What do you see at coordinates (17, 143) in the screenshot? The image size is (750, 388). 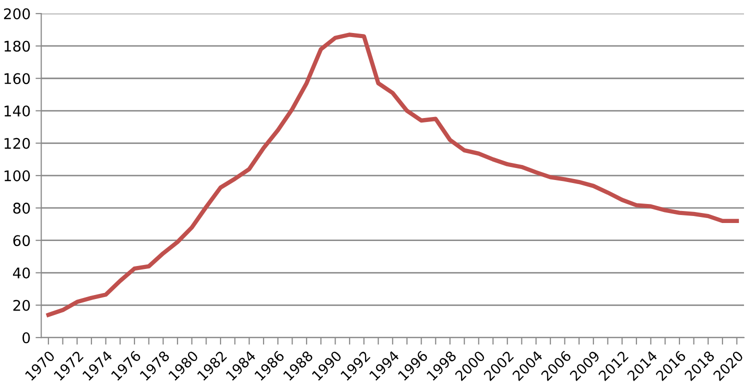 I see `y-tick-label: 120` at bounding box center [17, 143].